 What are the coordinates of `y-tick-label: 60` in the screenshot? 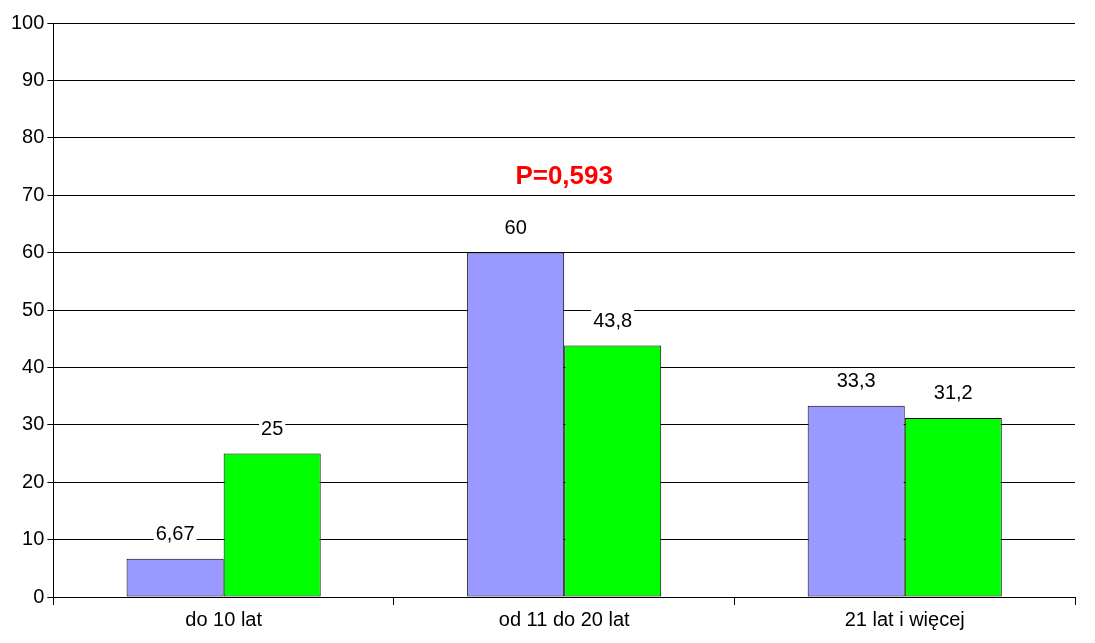 It's located at (33, 251).